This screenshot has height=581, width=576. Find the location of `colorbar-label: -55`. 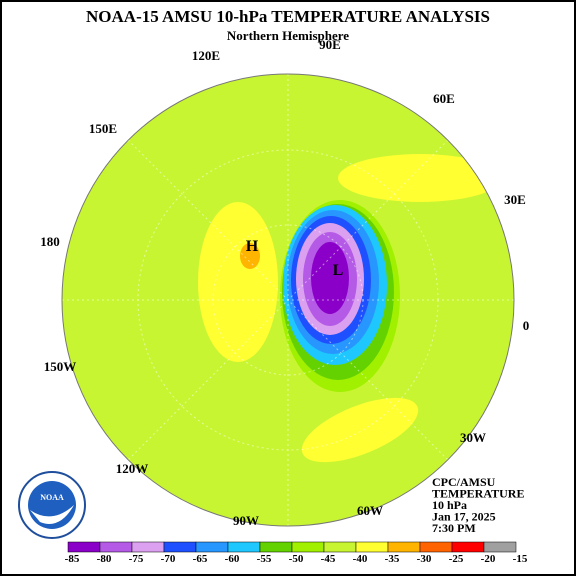

colorbar-label: -55 is located at coordinates (264, 559).